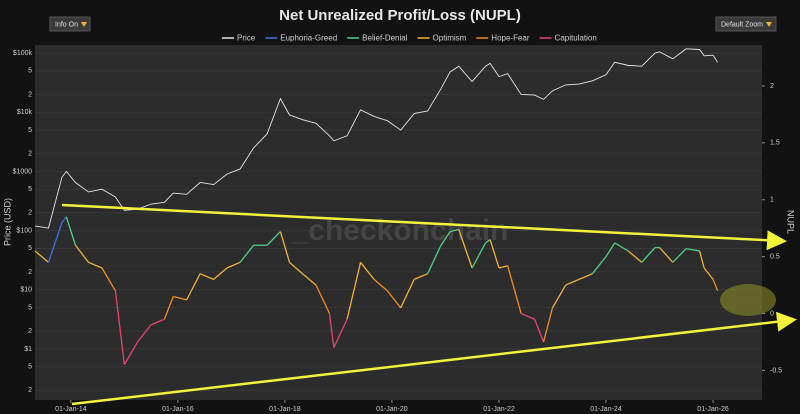 The height and width of the screenshot is (414, 800). Describe the element at coordinates (576, 38) in the screenshot. I see `legend-label: Capitulation` at that location.